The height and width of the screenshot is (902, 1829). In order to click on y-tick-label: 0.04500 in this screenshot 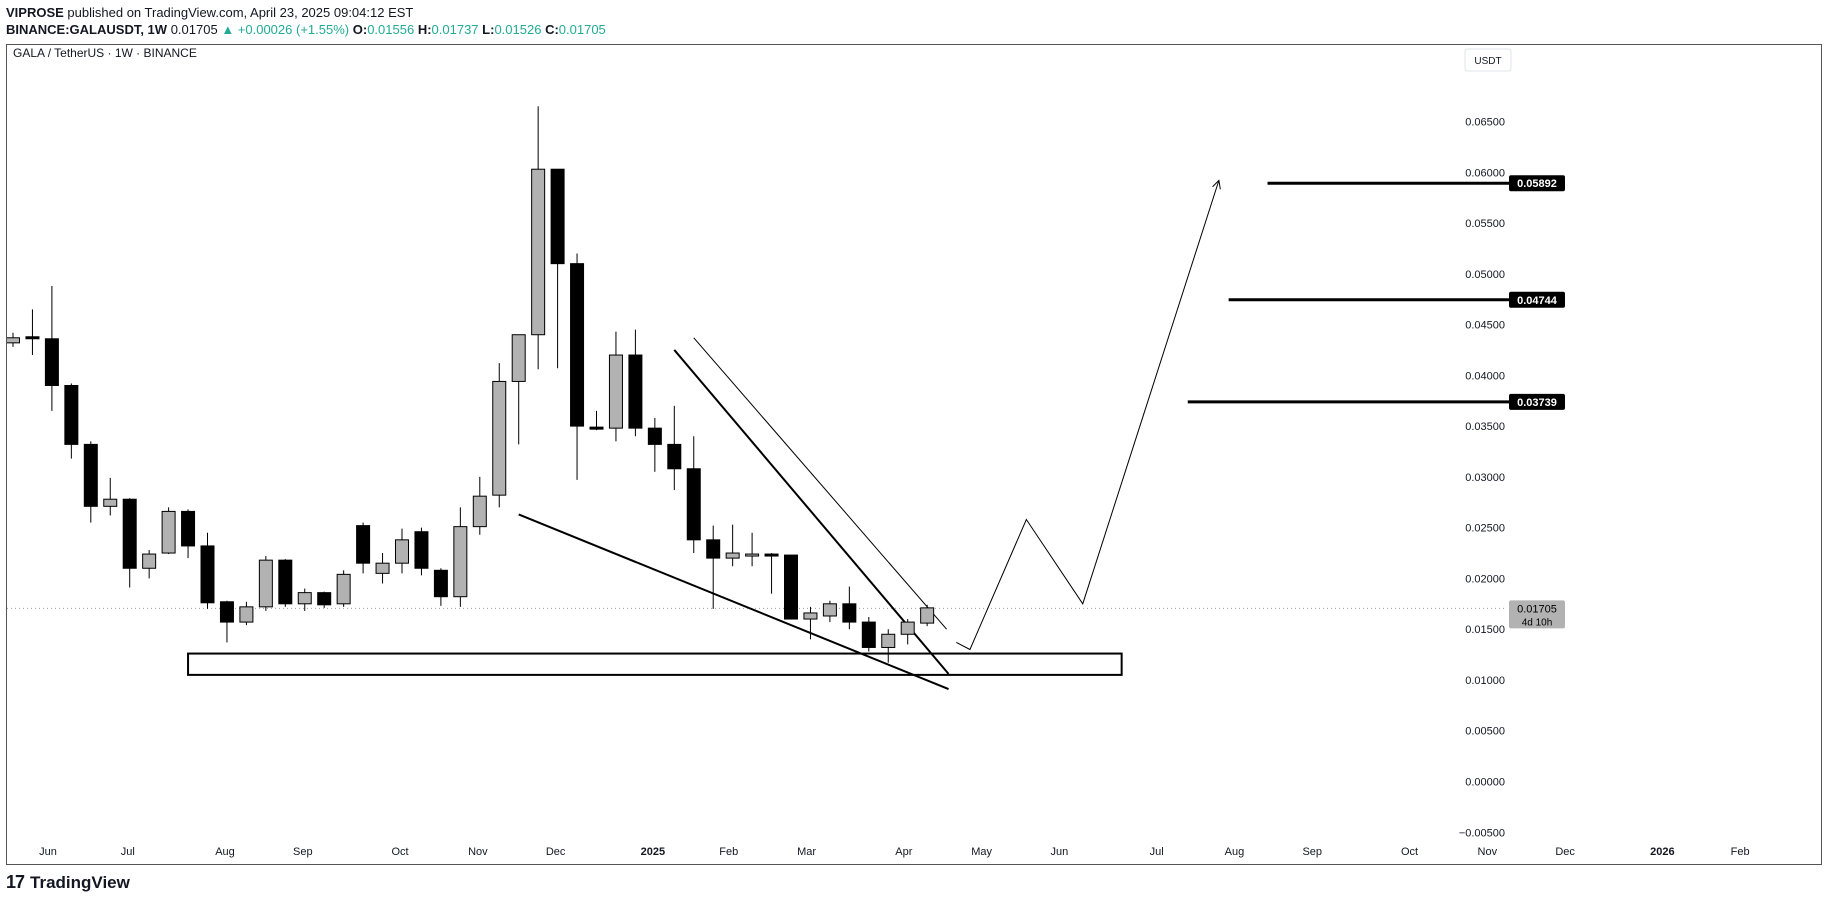, I will do `click(1485, 326)`.